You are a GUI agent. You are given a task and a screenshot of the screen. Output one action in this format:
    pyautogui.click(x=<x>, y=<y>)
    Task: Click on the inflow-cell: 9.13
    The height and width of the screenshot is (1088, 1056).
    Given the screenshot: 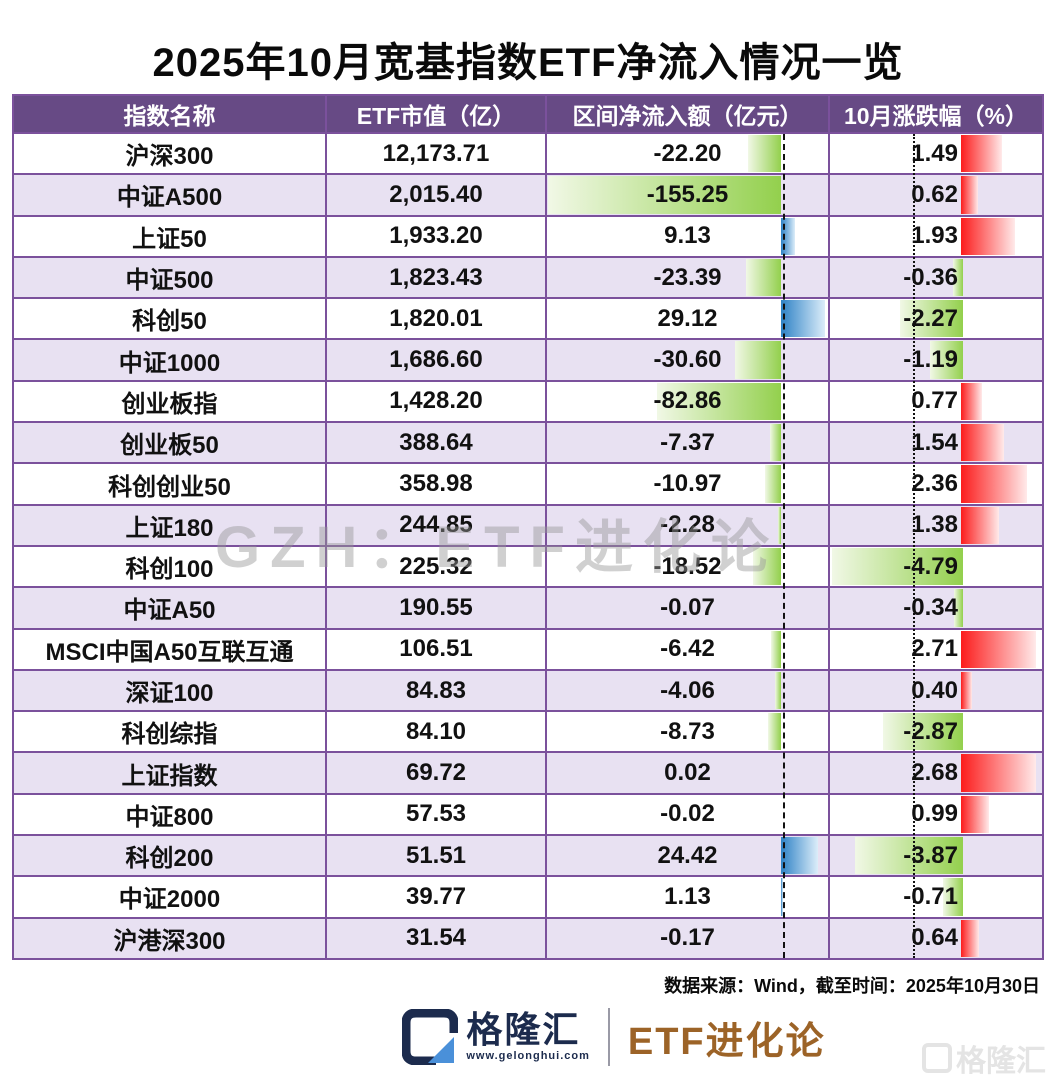 What is the action you would take?
    pyautogui.click(x=688, y=237)
    